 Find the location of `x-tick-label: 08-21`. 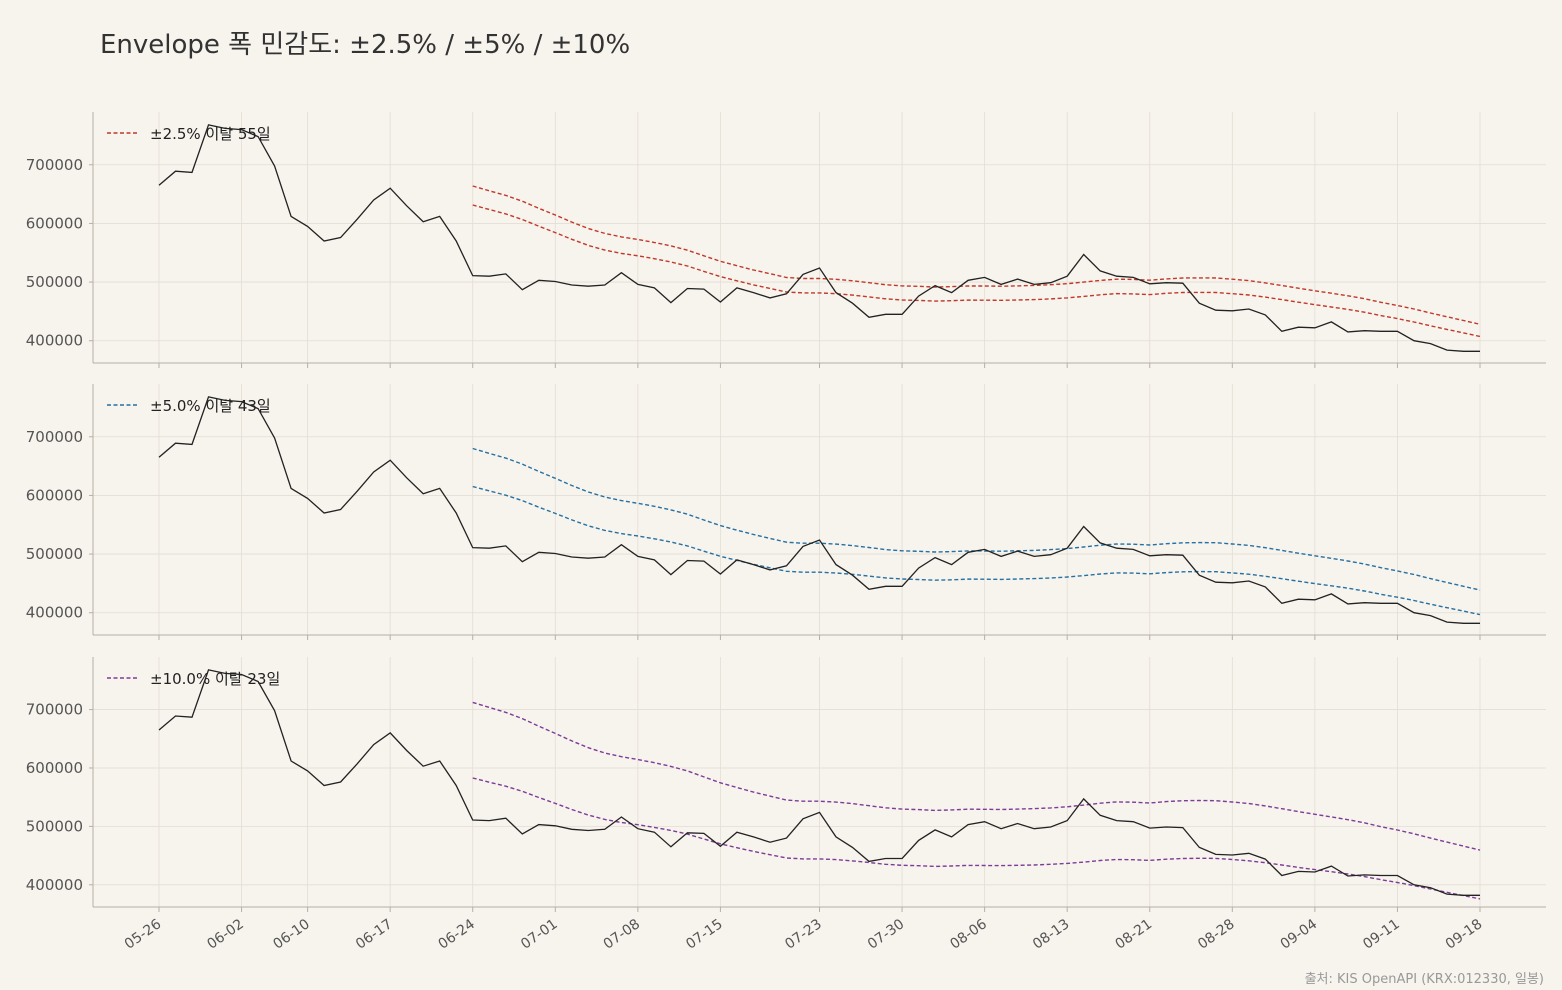

x-tick-label: 08-21 is located at coordinates (1134, 934).